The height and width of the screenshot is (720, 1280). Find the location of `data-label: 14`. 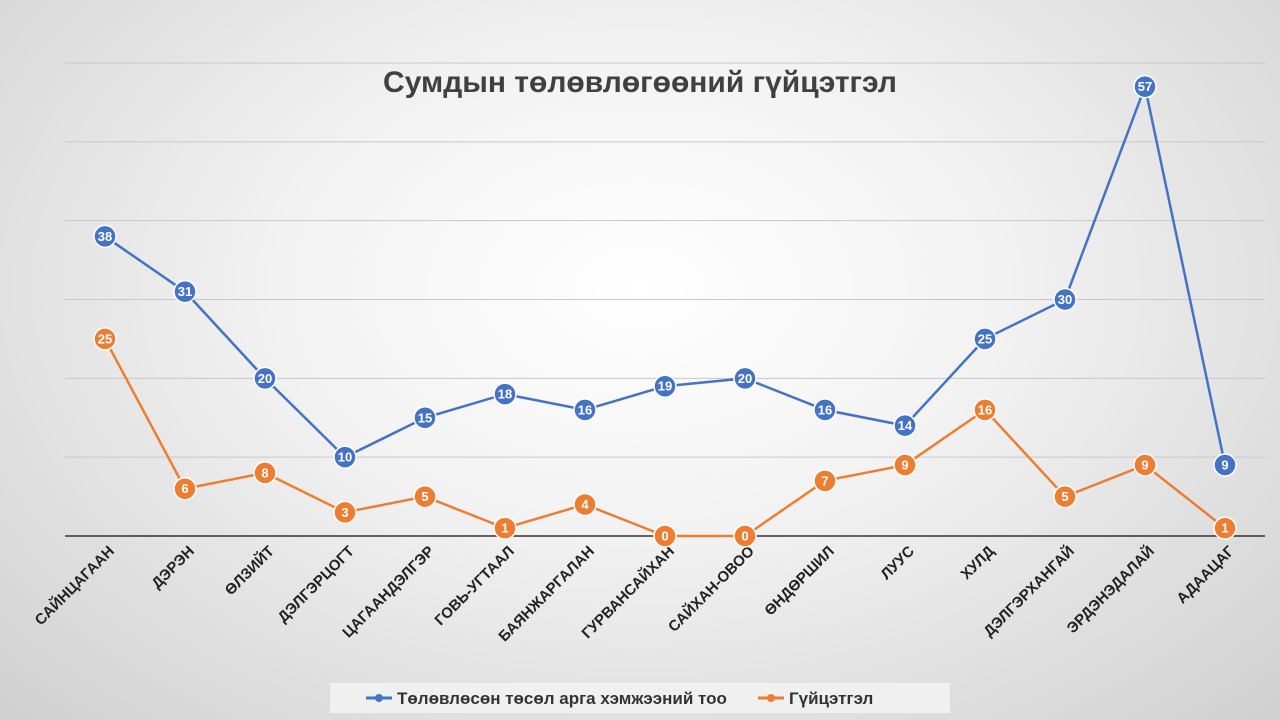

data-label: 14 is located at coordinates (905, 425).